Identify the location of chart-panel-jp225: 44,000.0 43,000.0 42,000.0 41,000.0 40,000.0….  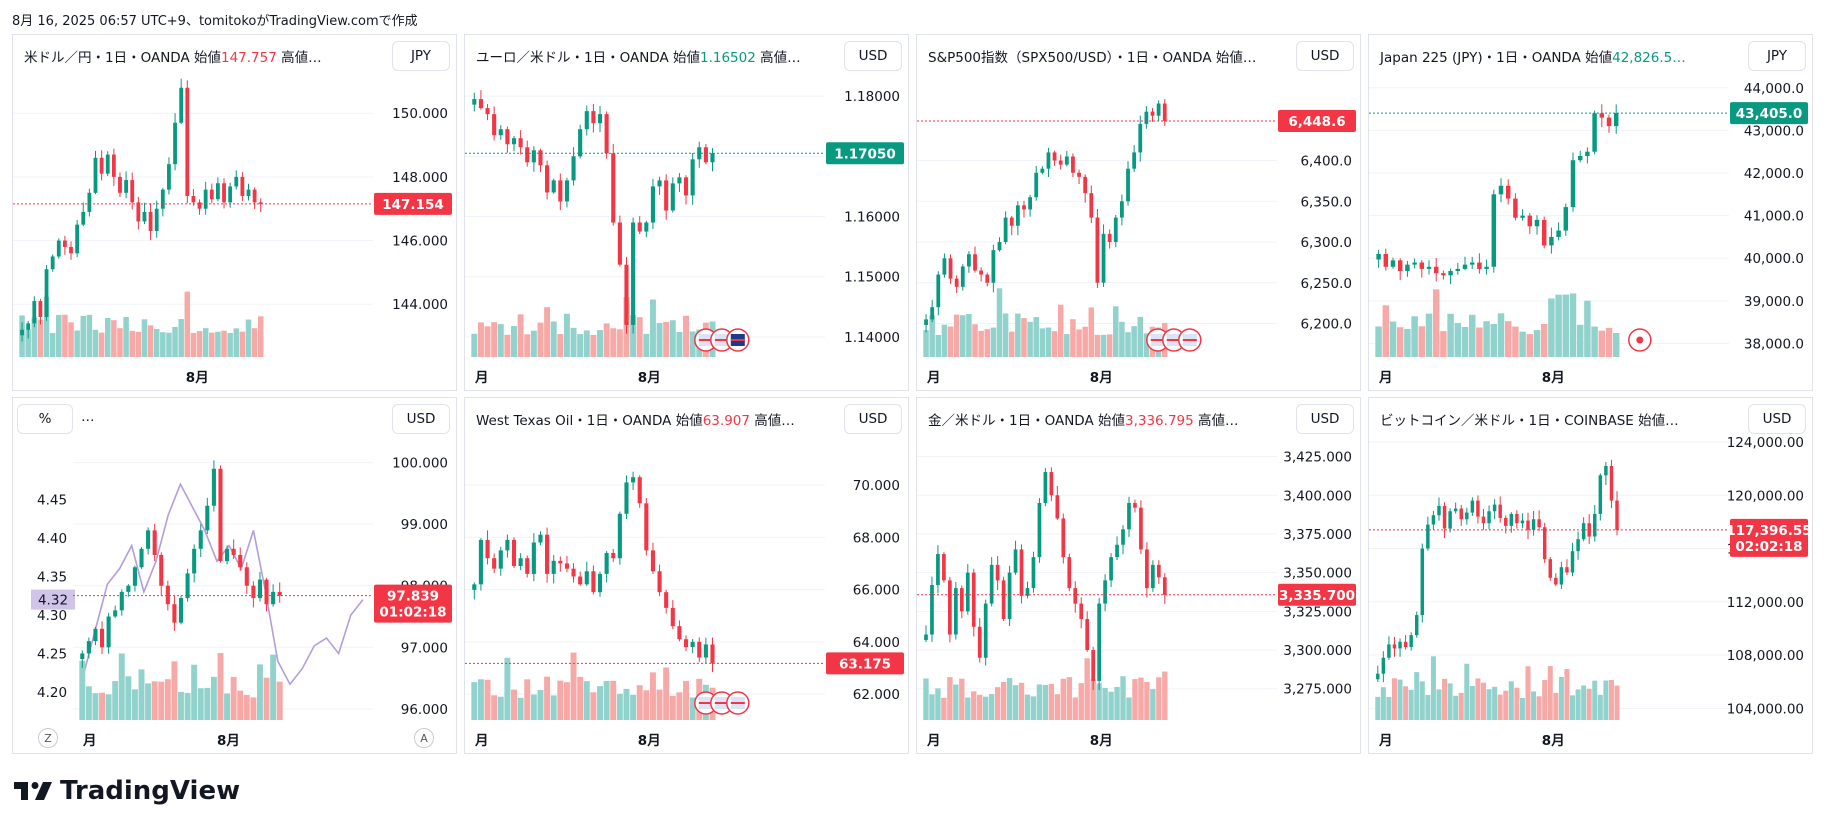
(1590, 212).